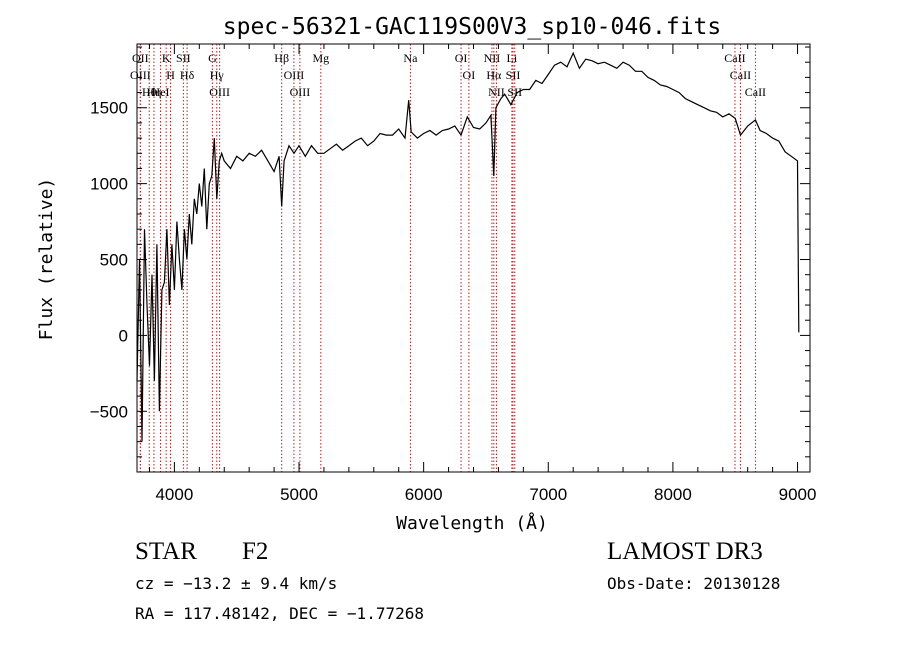  Describe the element at coordinates (212, 58) in the screenshot. I see `line-marker-label: G` at that location.